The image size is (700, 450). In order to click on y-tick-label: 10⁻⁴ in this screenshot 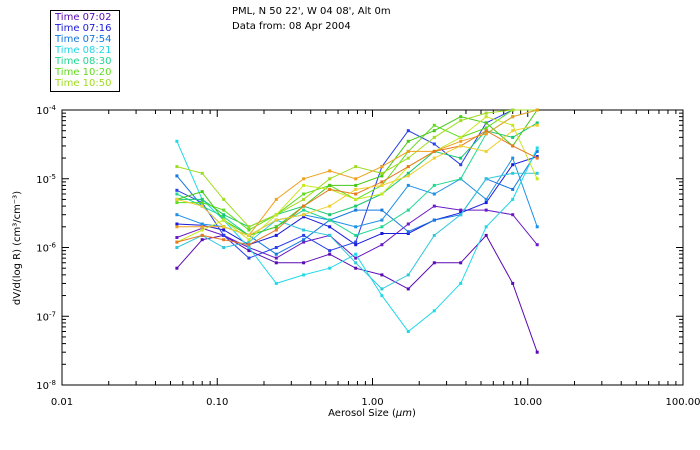, I will do `click(46, 110)`.